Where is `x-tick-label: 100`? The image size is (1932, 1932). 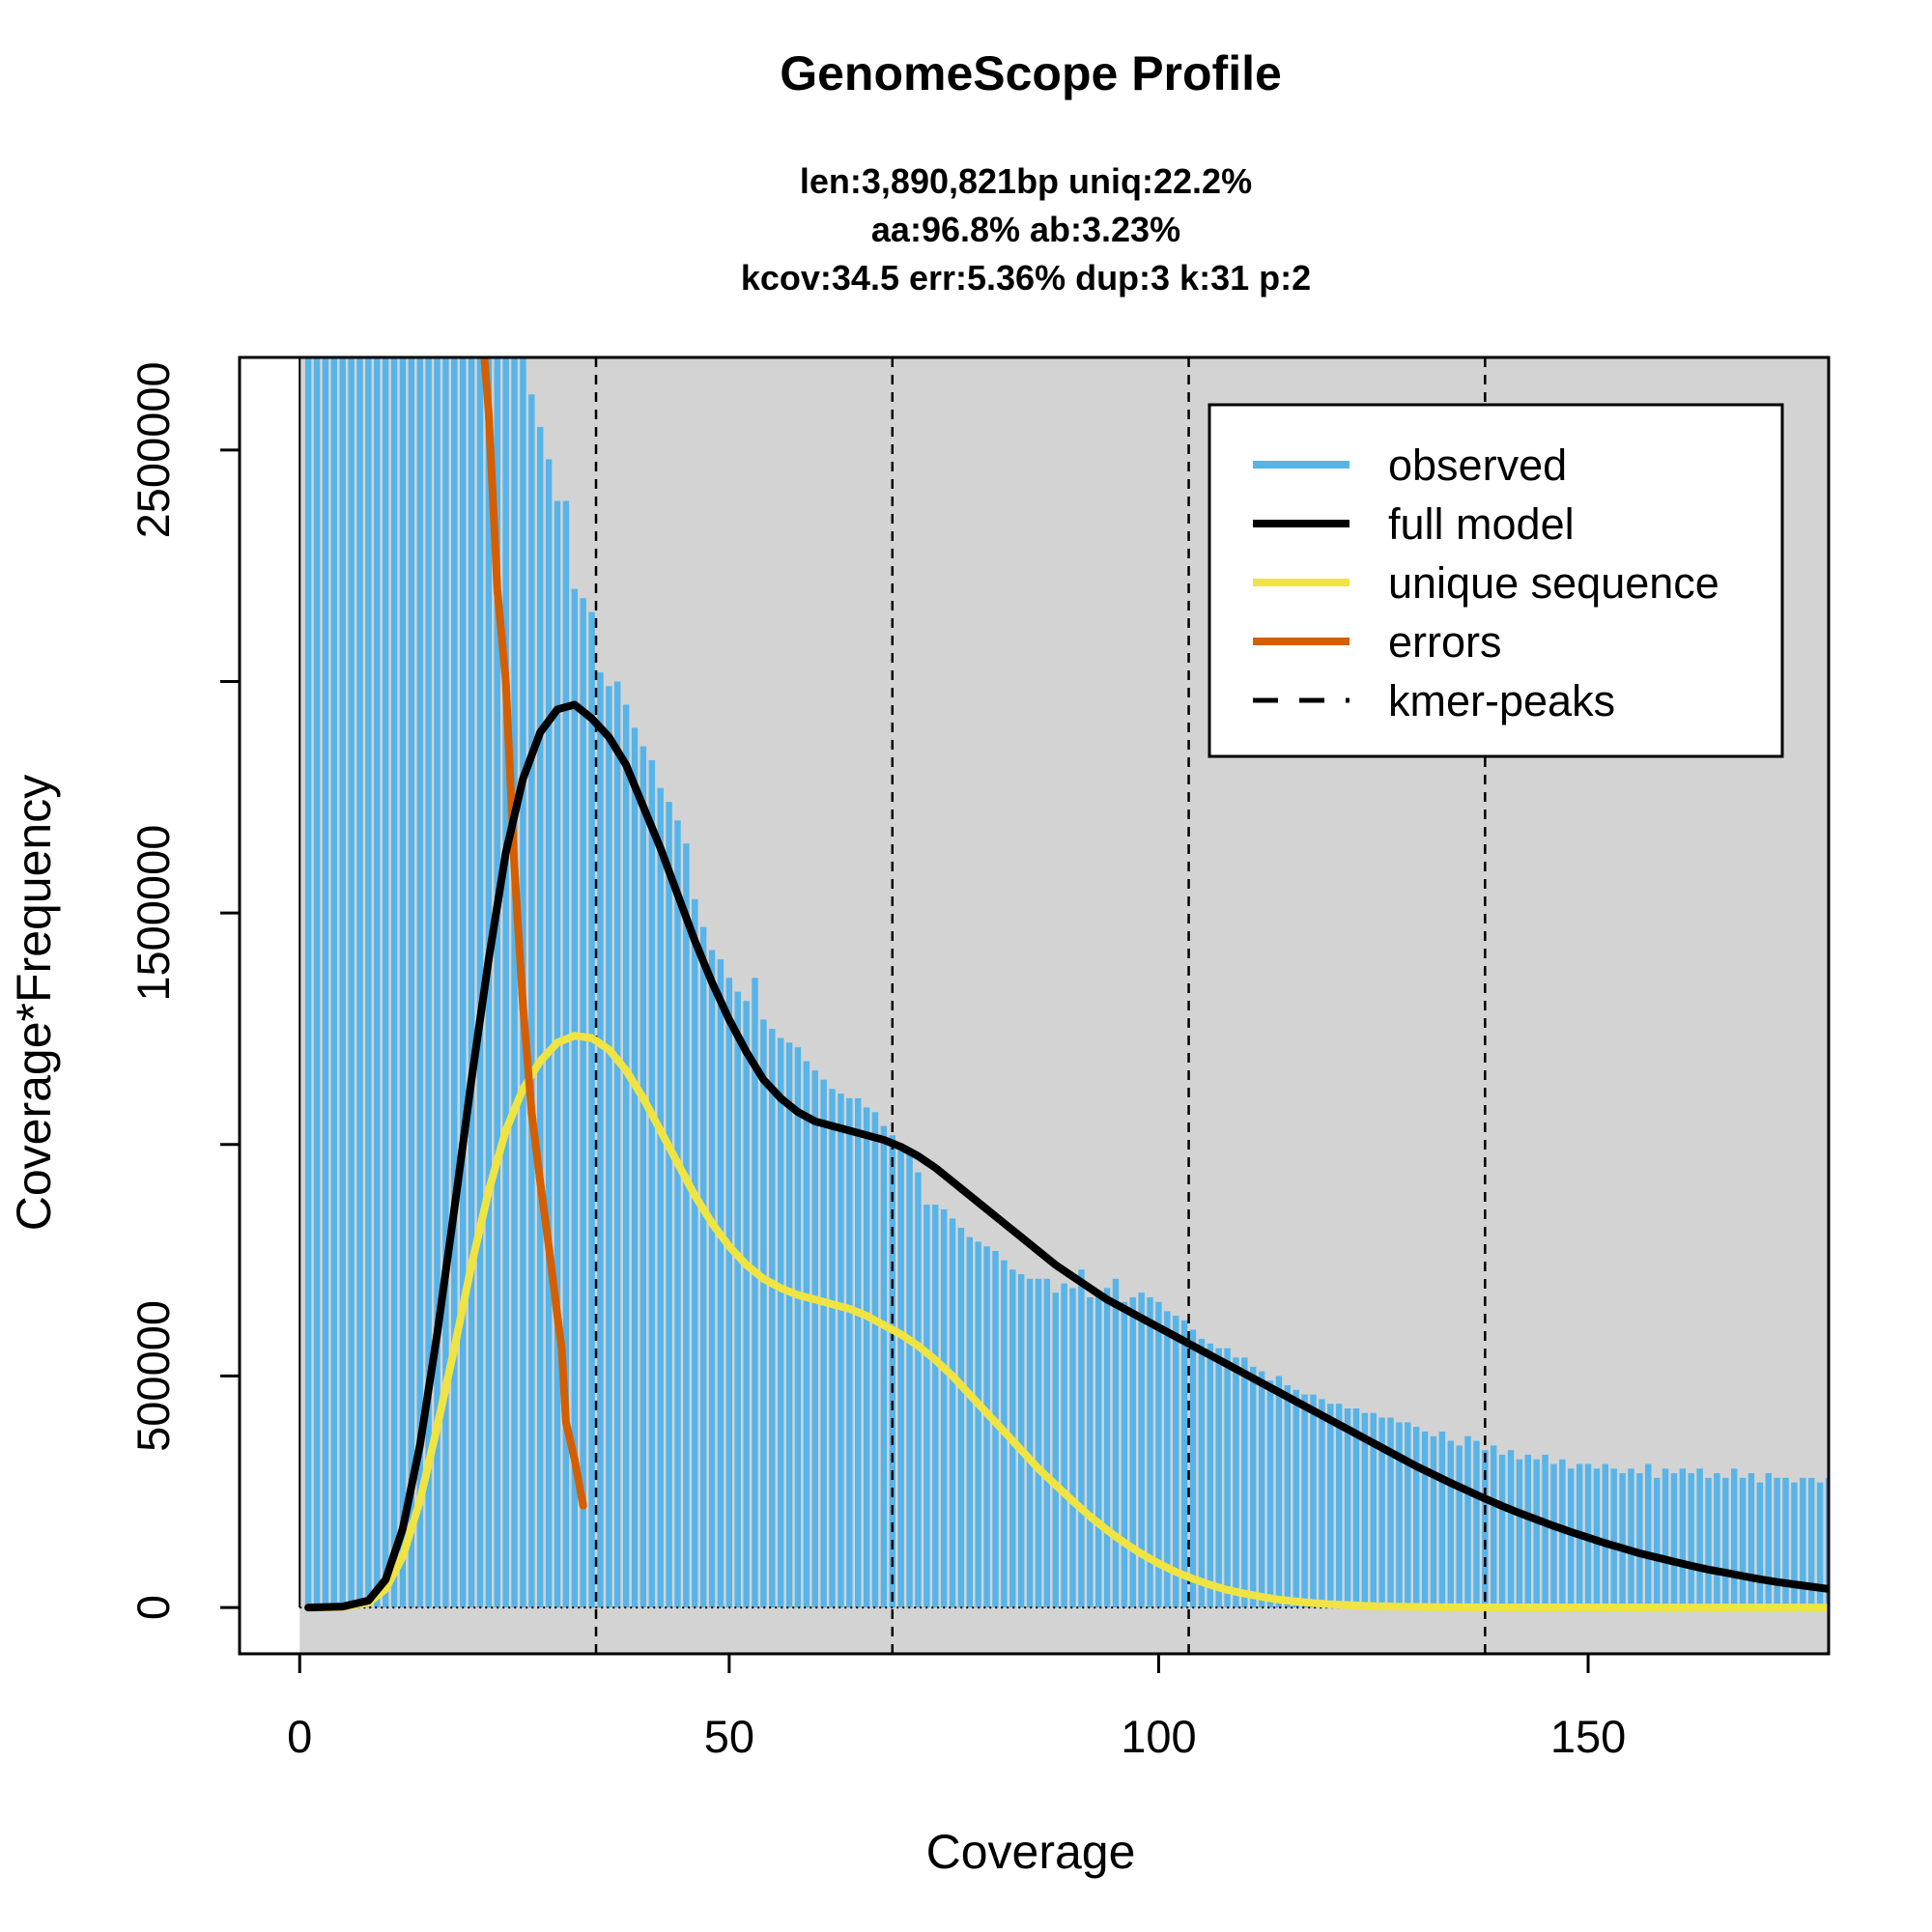 x-tick-label: 100 is located at coordinates (1158, 1736).